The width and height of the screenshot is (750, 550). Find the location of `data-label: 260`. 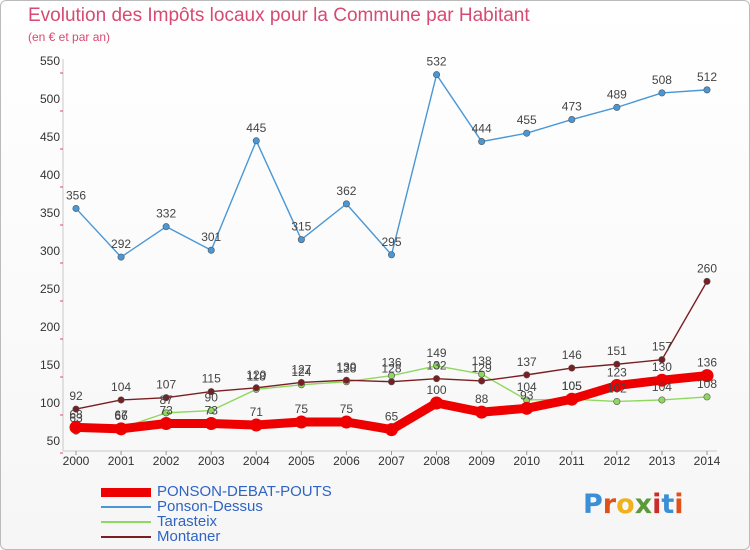

data-label: 260 is located at coordinates (707, 268).